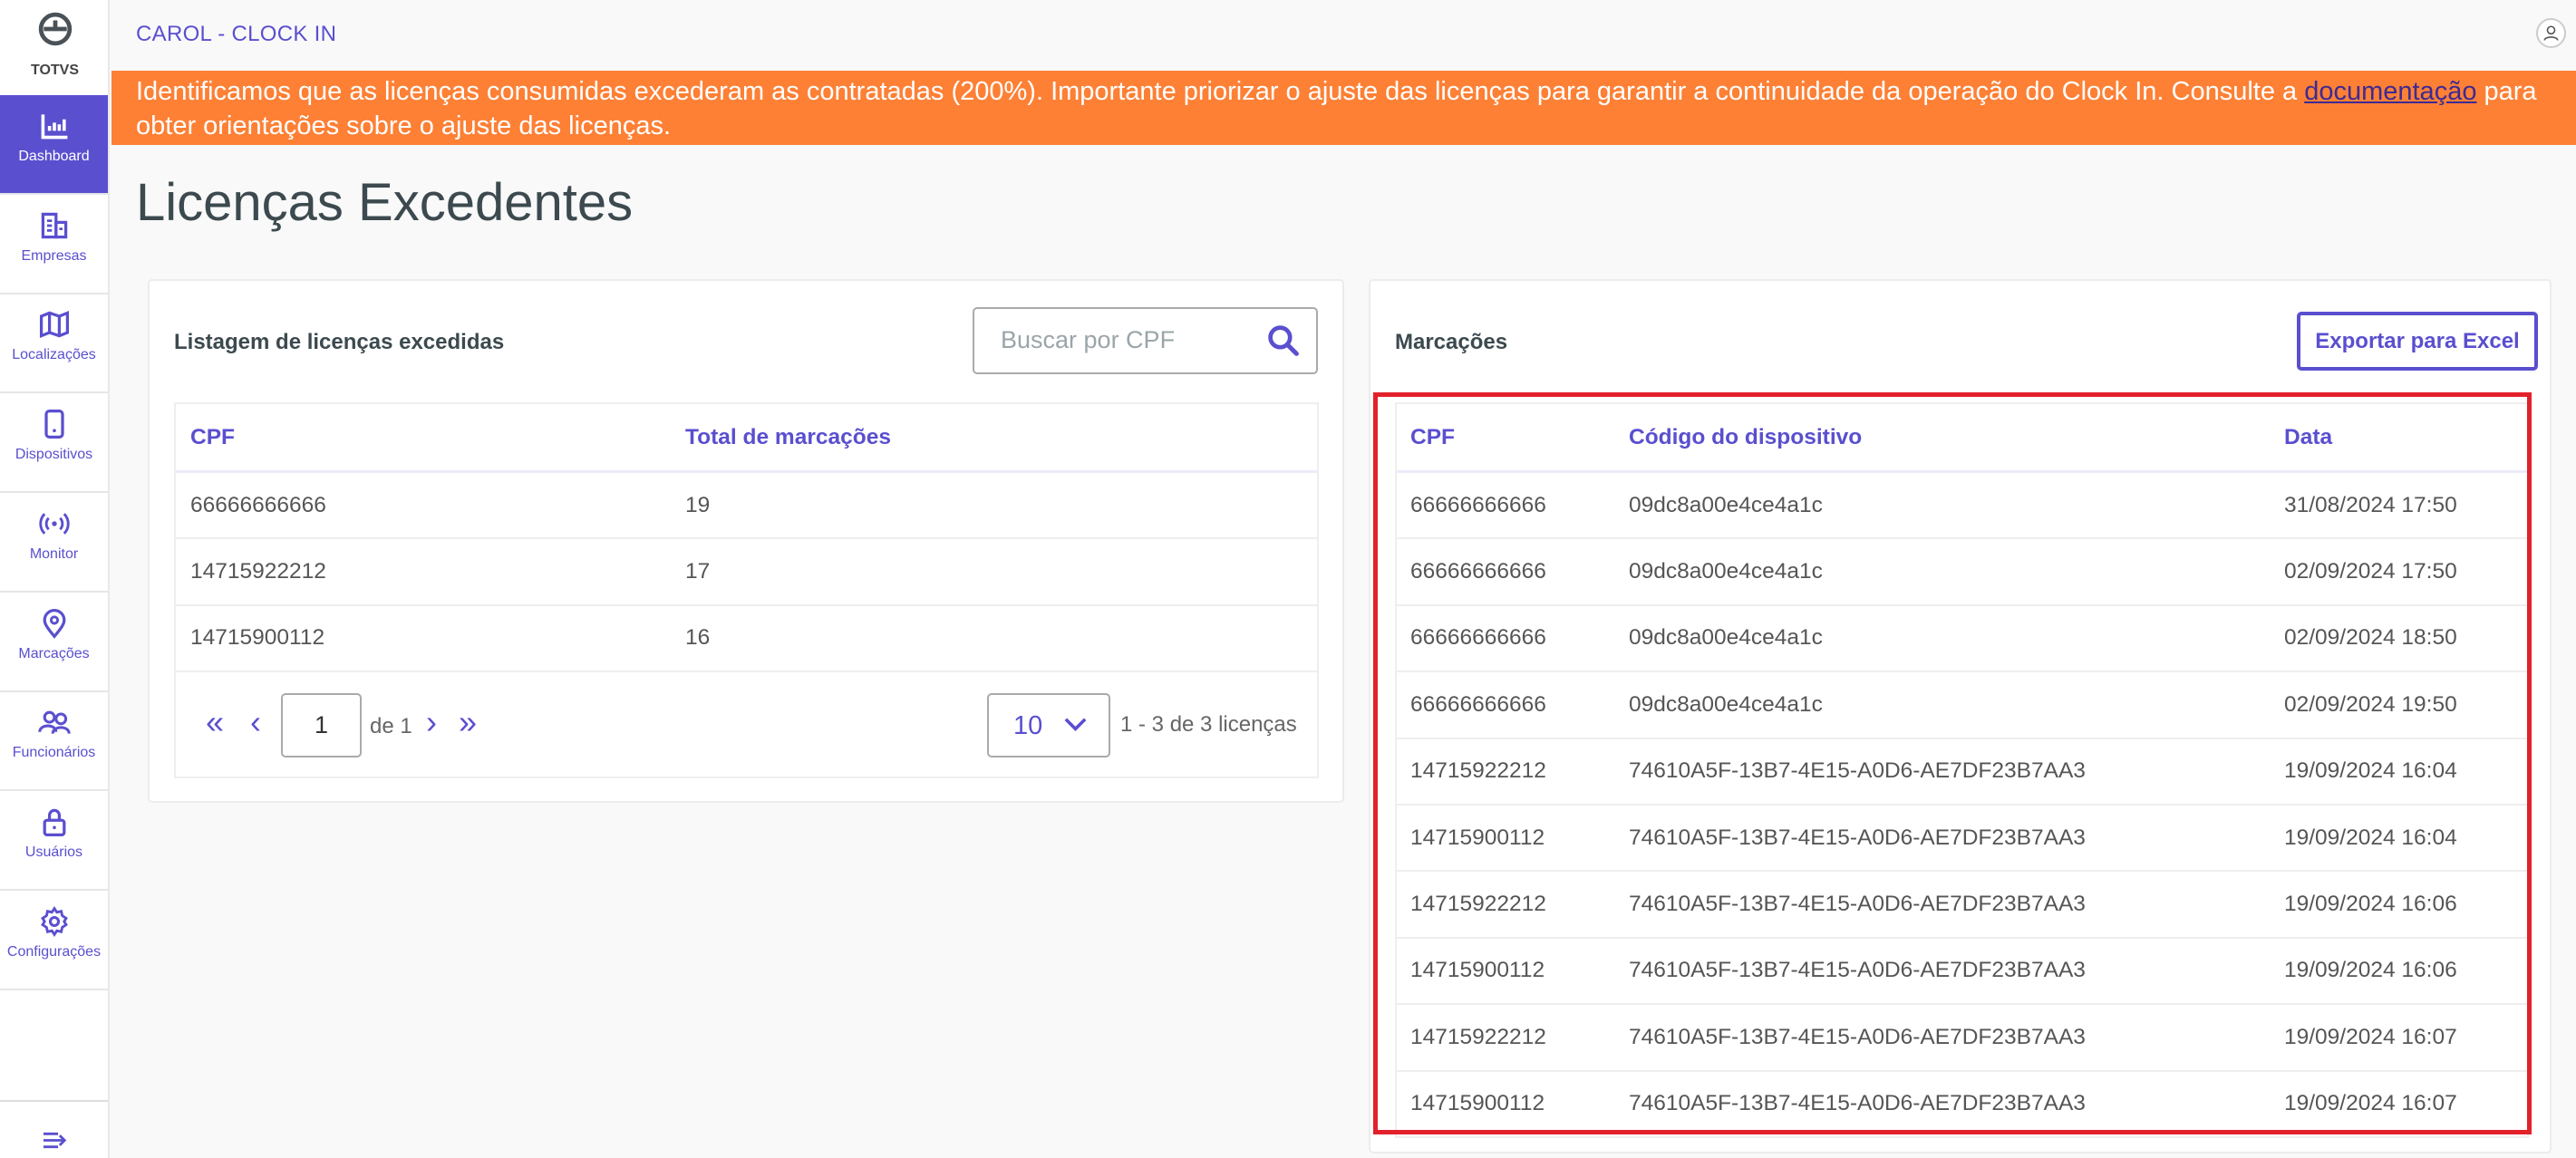 The height and width of the screenshot is (1158, 2576). What do you see at coordinates (1283, 340) in the screenshot?
I see `search-icon` at bounding box center [1283, 340].